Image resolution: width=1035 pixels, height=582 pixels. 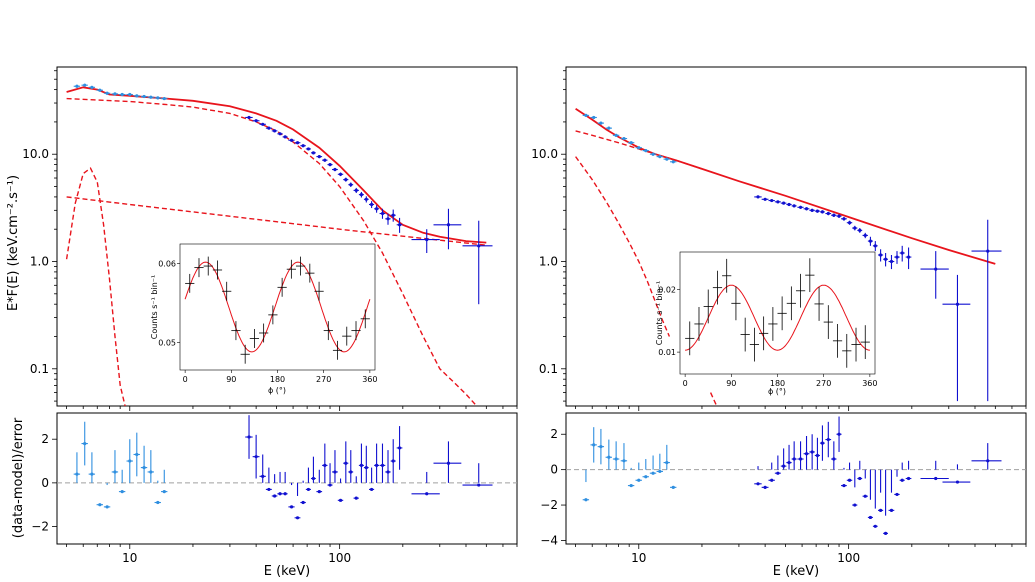 I want to click on inset-x-tick-label: 180, so click(x=277, y=379).